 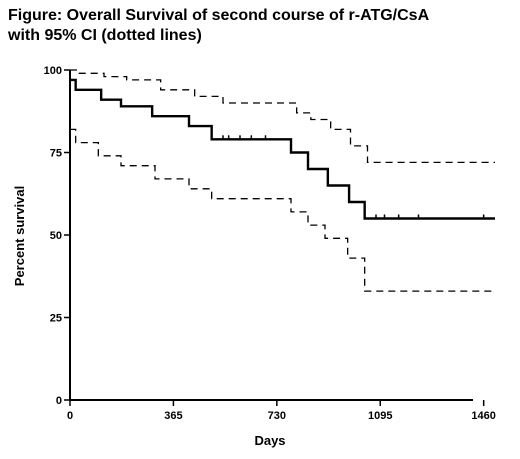 What do you see at coordinates (56, 154) in the screenshot?
I see `y-tick-label: 75` at bounding box center [56, 154].